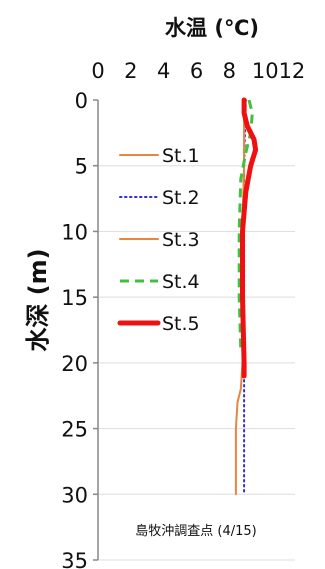 Image resolution: width=325 pixels, height=569 pixels. Describe the element at coordinates (212, 28) in the screenshot. I see `chart-title: 水温 (℃)` at that location.